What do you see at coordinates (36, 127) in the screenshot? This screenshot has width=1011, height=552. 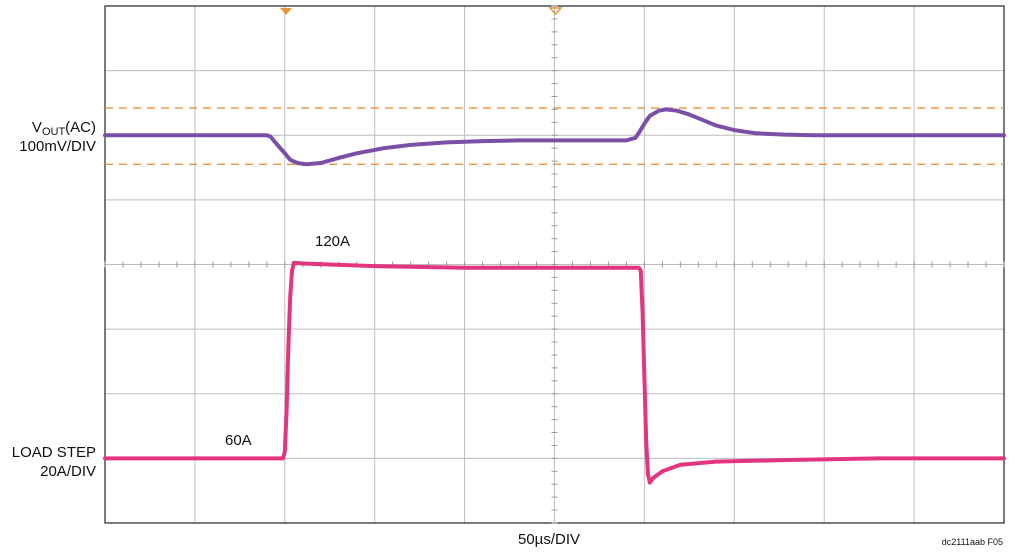 I see `vout-label-main: V` at bounding box center [36, 127].